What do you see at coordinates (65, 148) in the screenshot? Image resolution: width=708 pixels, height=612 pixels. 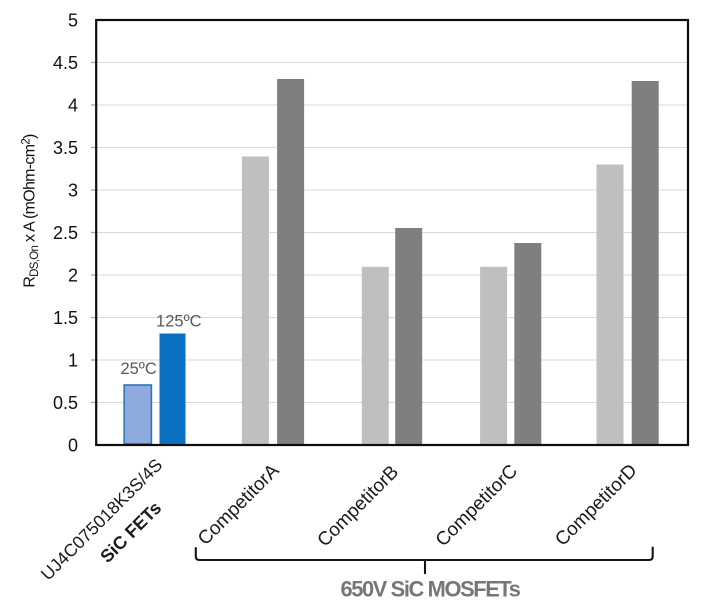 I see `svg-text: 3.5` at bounding box center [65, 148].